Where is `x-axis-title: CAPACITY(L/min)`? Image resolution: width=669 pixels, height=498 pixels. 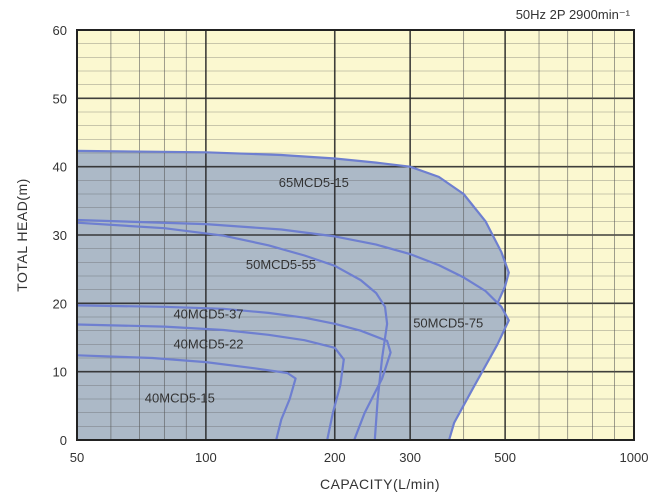
x-axis-title: CAPACITY(L/min) is located at coordinates (380, 484).